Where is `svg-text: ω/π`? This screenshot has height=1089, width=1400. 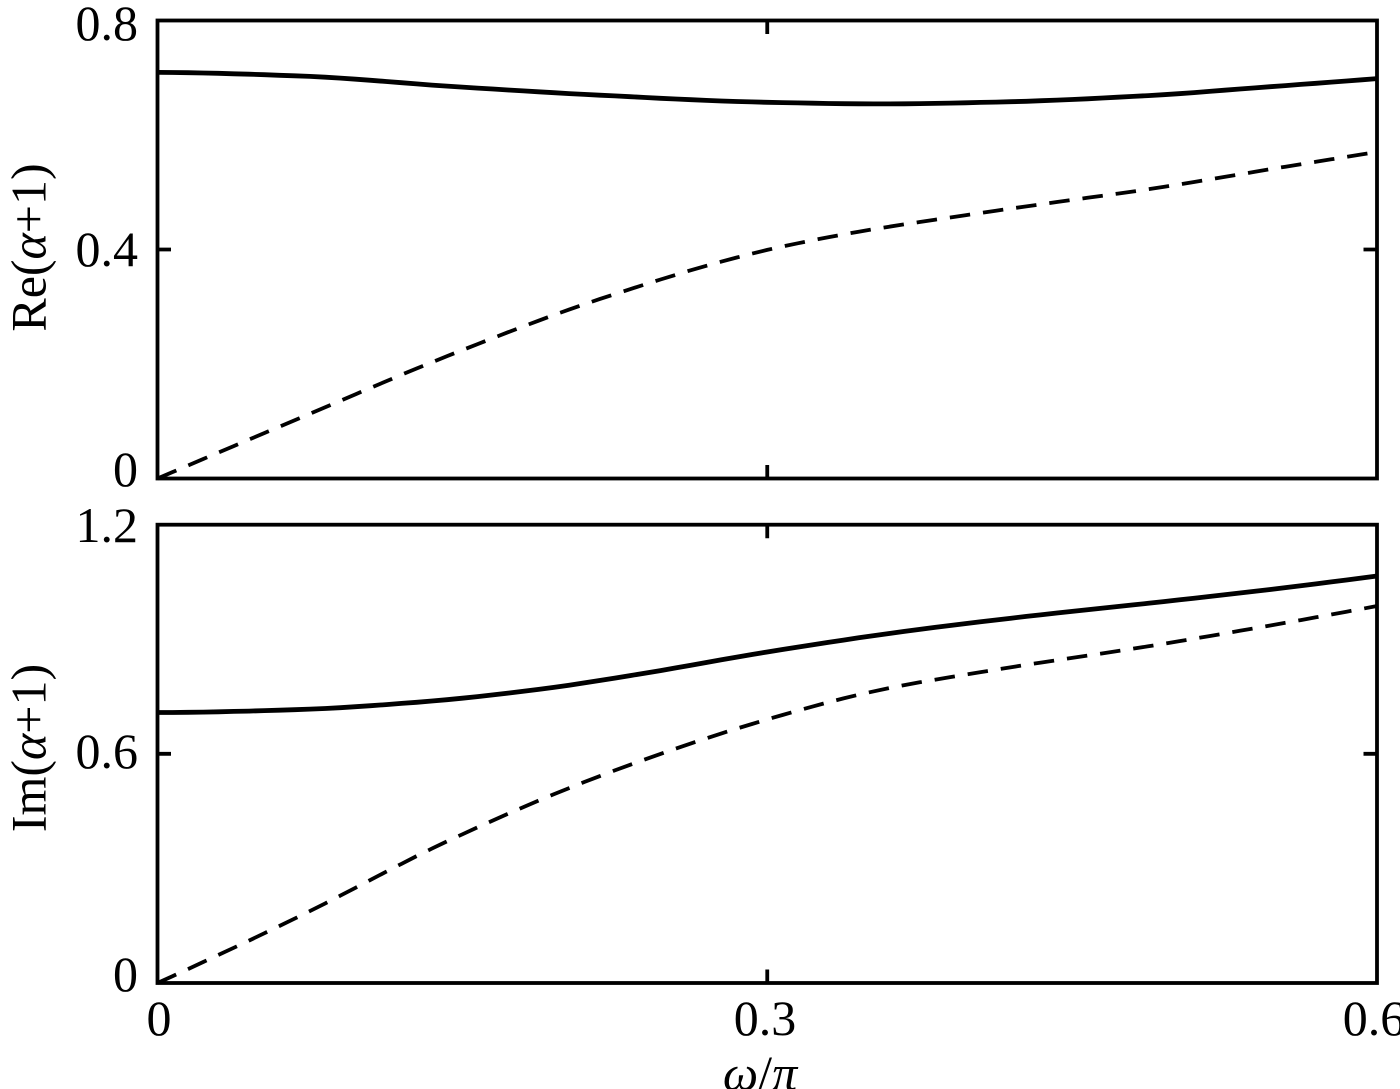
svg-text: ω/π is located at coordinates (761, 1067).